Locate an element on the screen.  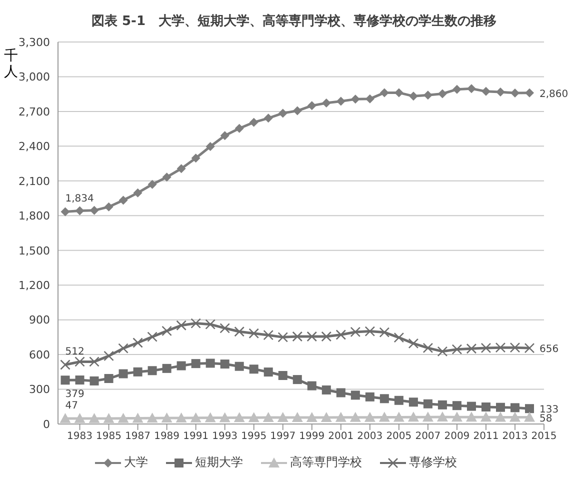
data-label: 379 is located at coordinates (74, 394).